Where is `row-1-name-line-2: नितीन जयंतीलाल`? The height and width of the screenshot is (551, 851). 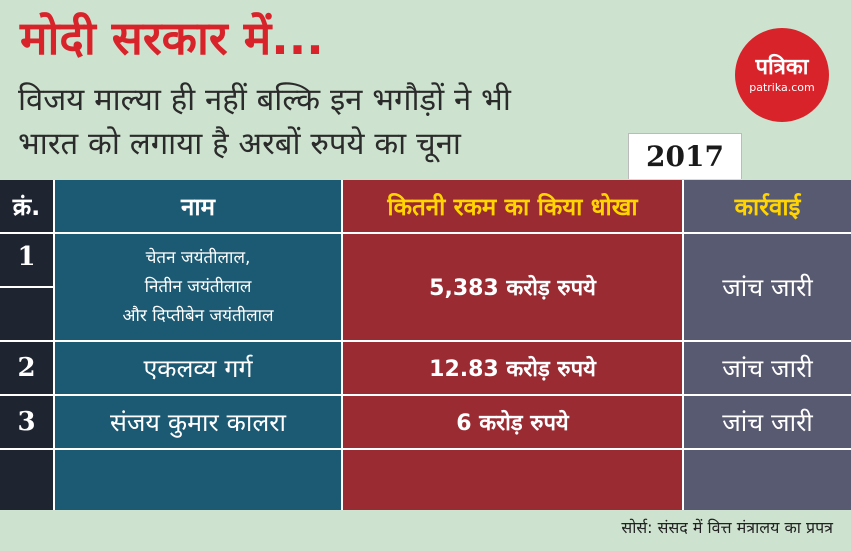 row-1-name-line-2: नितीन जयंतीलाल is located at coordinates (198, 286).